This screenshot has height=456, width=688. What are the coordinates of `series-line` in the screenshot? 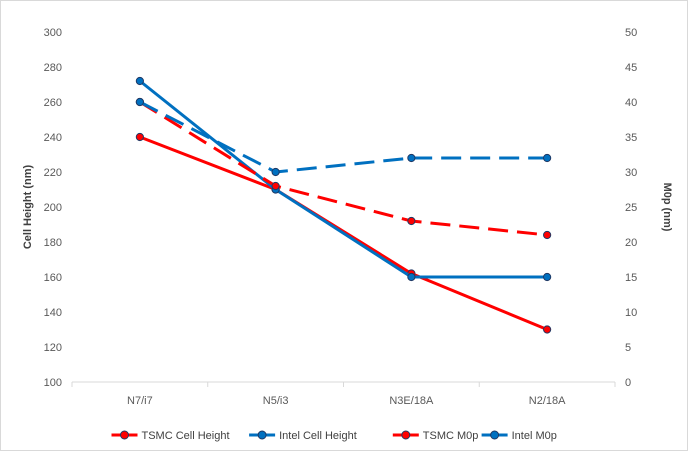 It's located at (343, 137).